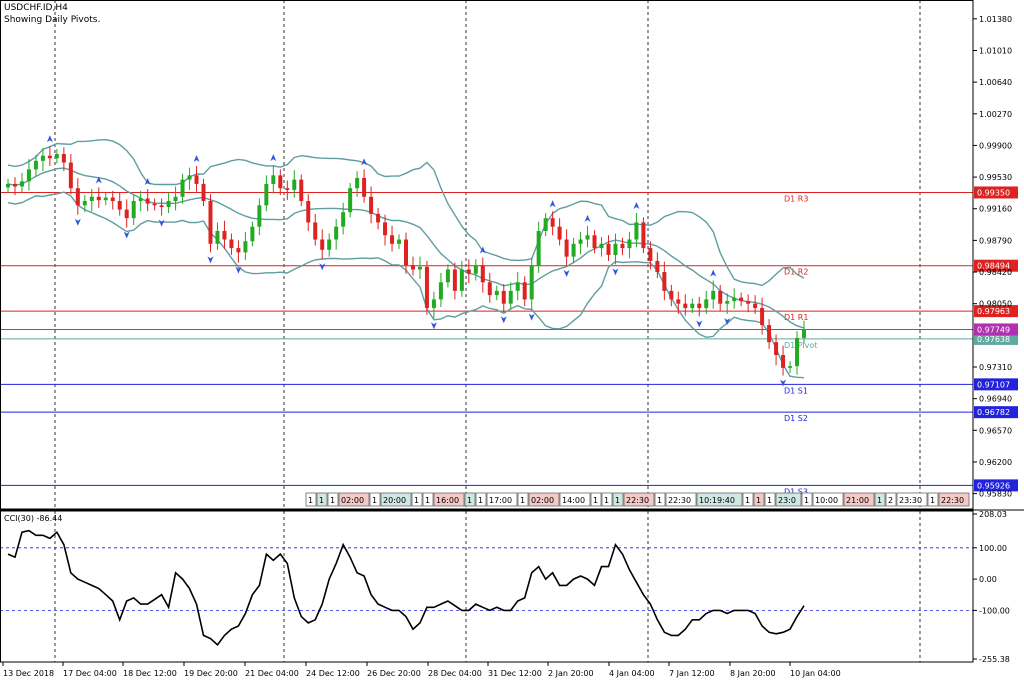 Image resolution: width=1024 pixels, height=686 pixels. Describe the element at coordinates (416, 500) in the screenshot. I see `time-label-6: 1` at that location.